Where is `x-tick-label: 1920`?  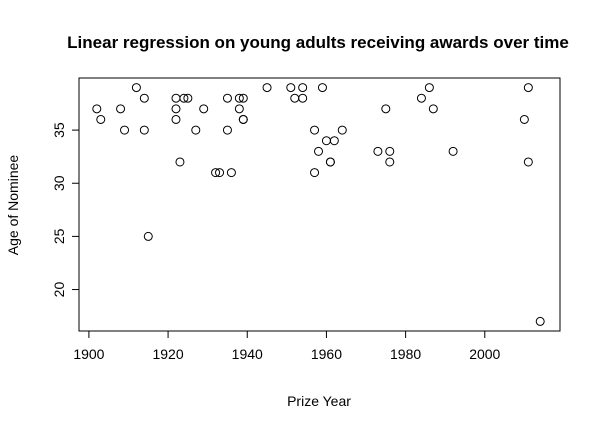 x-tick-label: 1920 is located at coordinates (167, 354).